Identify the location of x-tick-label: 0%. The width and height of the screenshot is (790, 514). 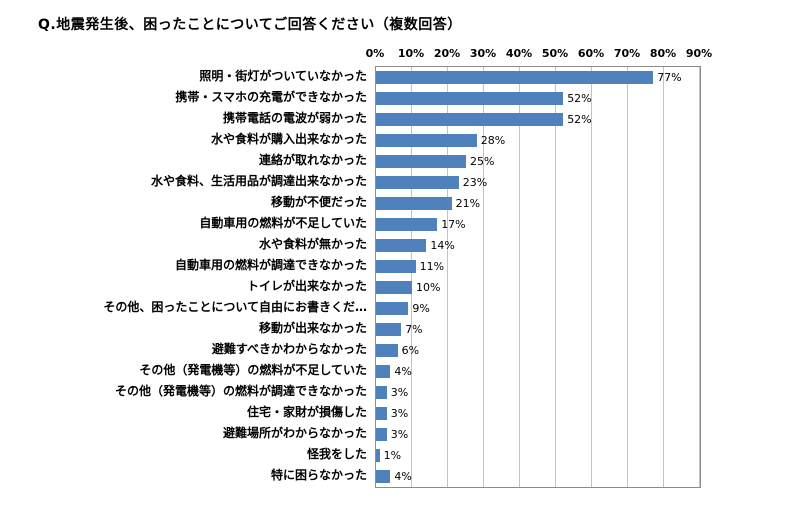
(375, 53).